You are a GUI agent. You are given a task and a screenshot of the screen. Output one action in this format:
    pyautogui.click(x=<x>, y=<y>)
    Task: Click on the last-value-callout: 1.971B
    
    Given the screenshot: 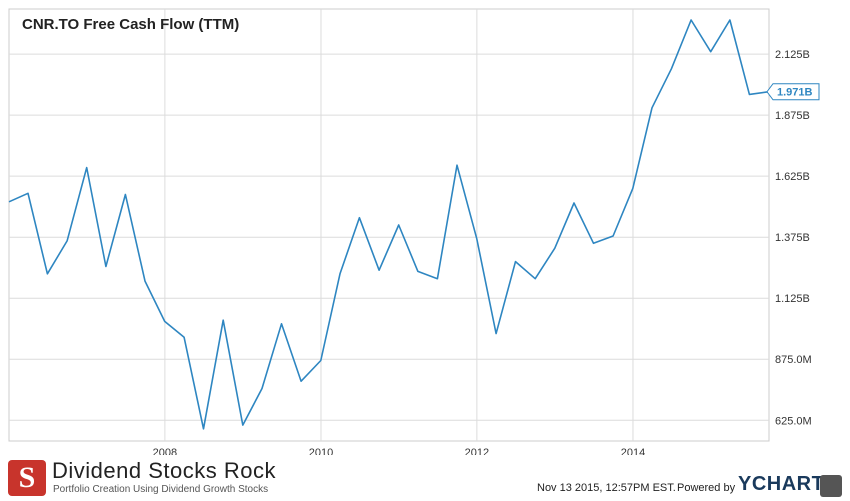 What is the action you would take?
    pyautogui.click(x=793, y=92)
    